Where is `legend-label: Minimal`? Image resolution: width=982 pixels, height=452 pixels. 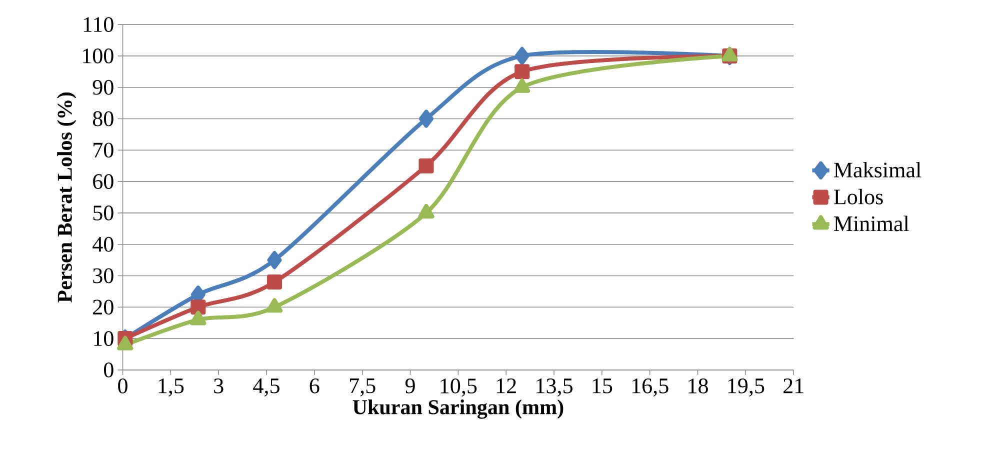 legend-label: Minimal is located at coordinates (871, 224).